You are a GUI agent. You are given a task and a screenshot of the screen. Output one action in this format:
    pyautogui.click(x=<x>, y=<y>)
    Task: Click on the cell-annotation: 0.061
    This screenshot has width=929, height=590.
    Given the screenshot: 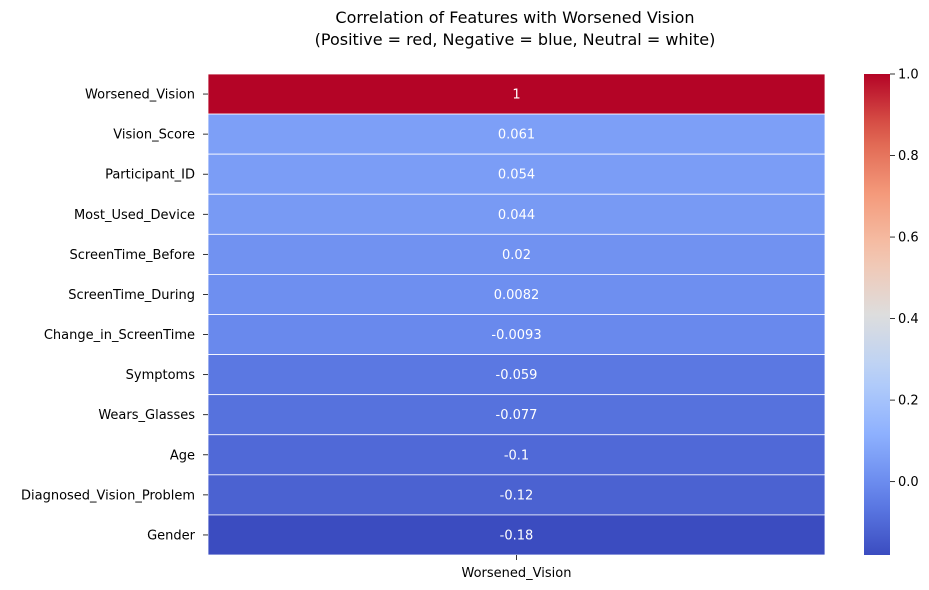 What is the action you would take?
    pyautogui.click(x=516, y=135)
    